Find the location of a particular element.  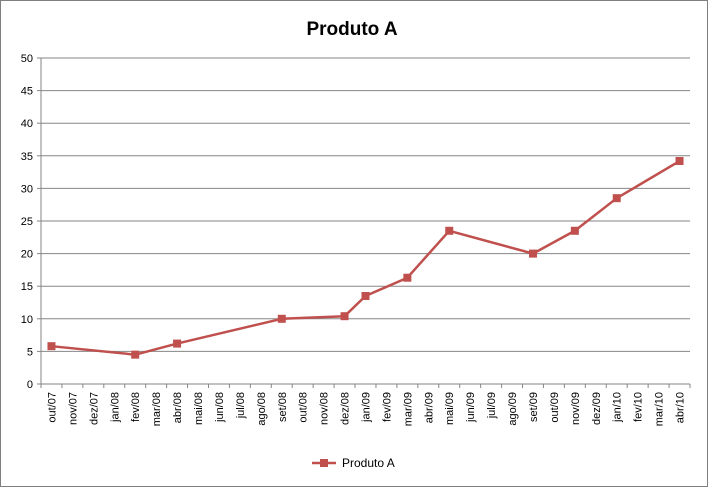

x-tick-label: mai/08 is located at coordinates (199, 408).